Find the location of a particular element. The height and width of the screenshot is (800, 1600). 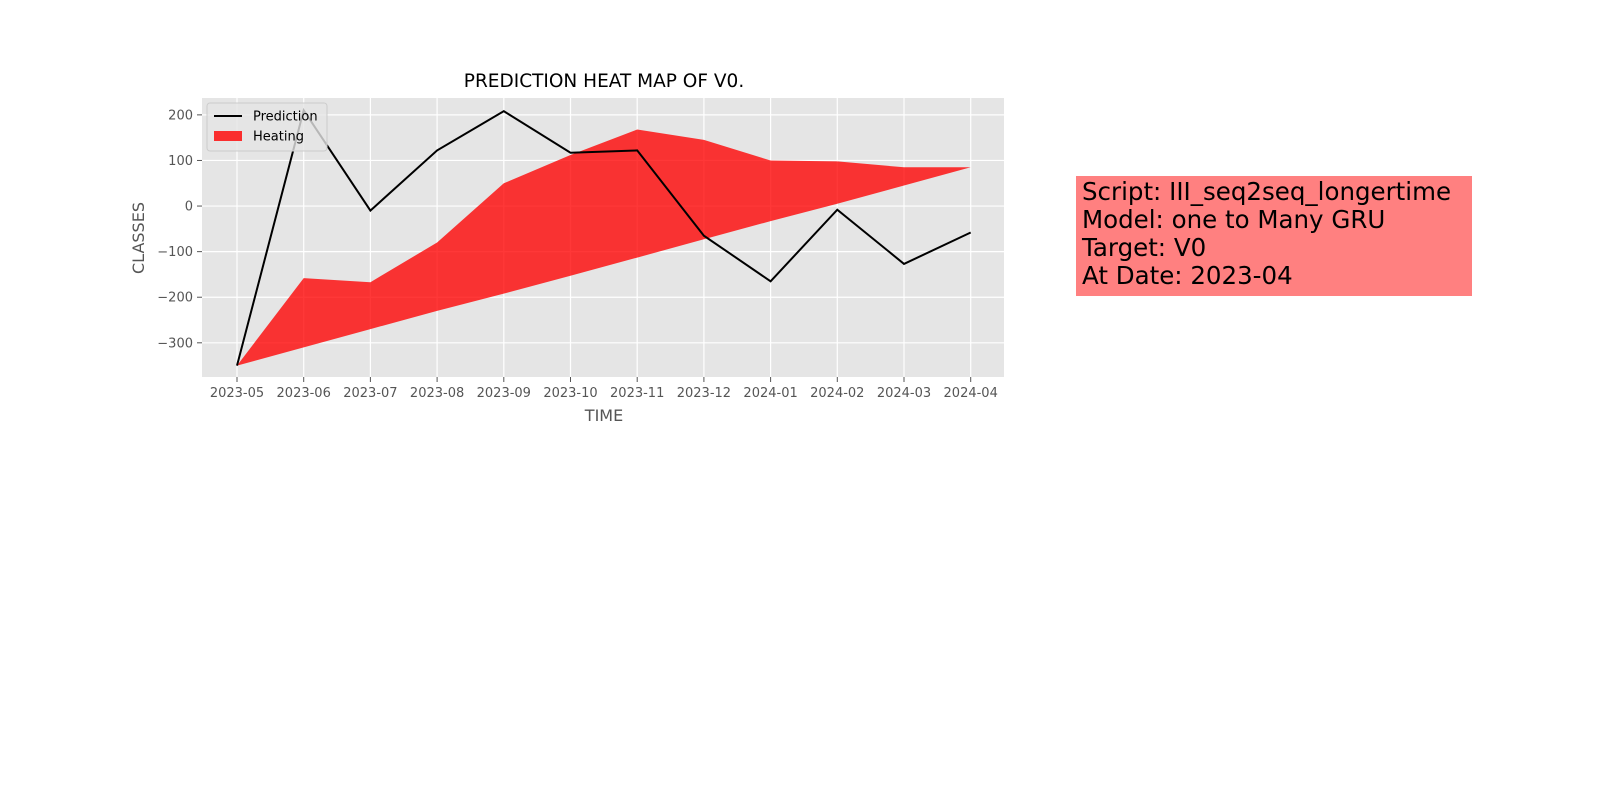

legend: Prediction Heating is located at coordinates (267, 127).